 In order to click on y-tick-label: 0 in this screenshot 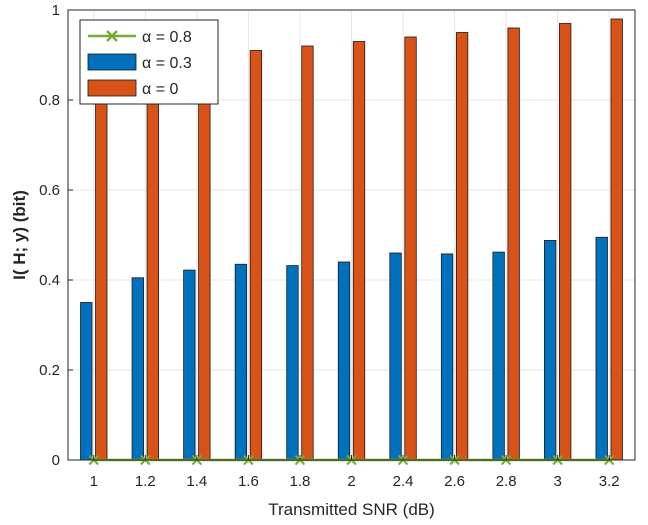, I will do `click(56, 460)`.